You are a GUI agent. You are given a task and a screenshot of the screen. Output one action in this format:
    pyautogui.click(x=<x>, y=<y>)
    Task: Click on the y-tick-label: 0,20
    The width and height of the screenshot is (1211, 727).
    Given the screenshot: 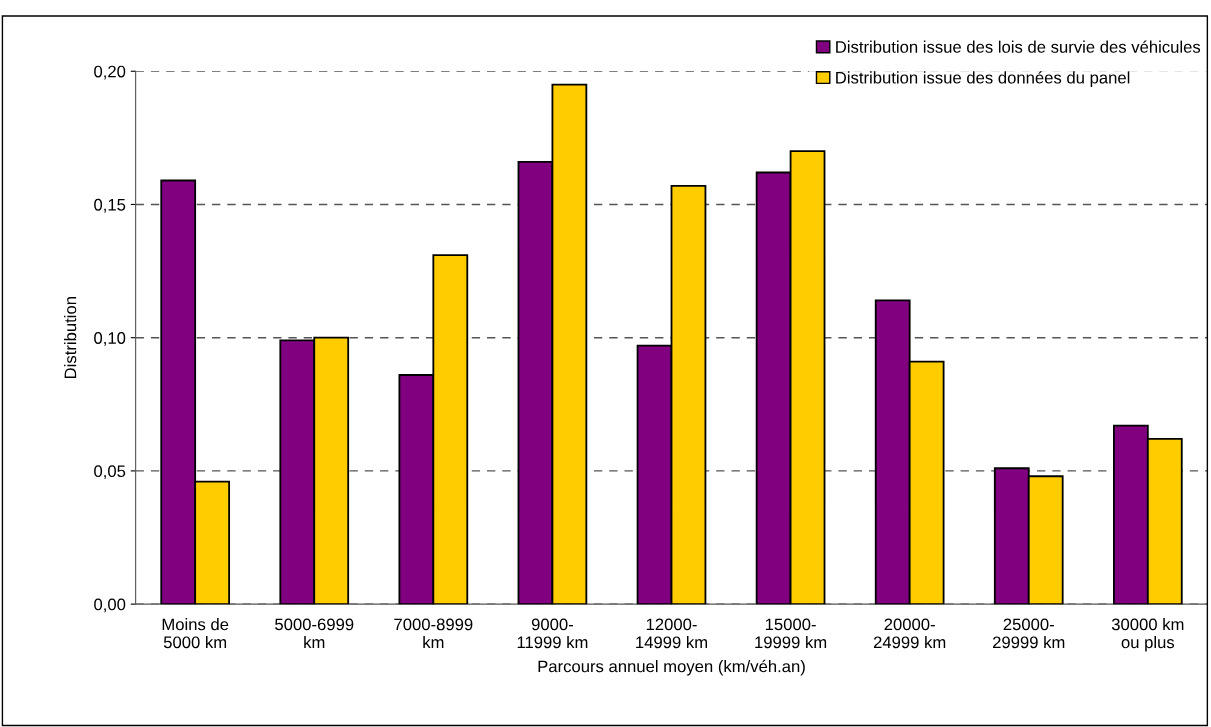 What is the action you would take?
    pyautogui.click(x=110, y=72)
    